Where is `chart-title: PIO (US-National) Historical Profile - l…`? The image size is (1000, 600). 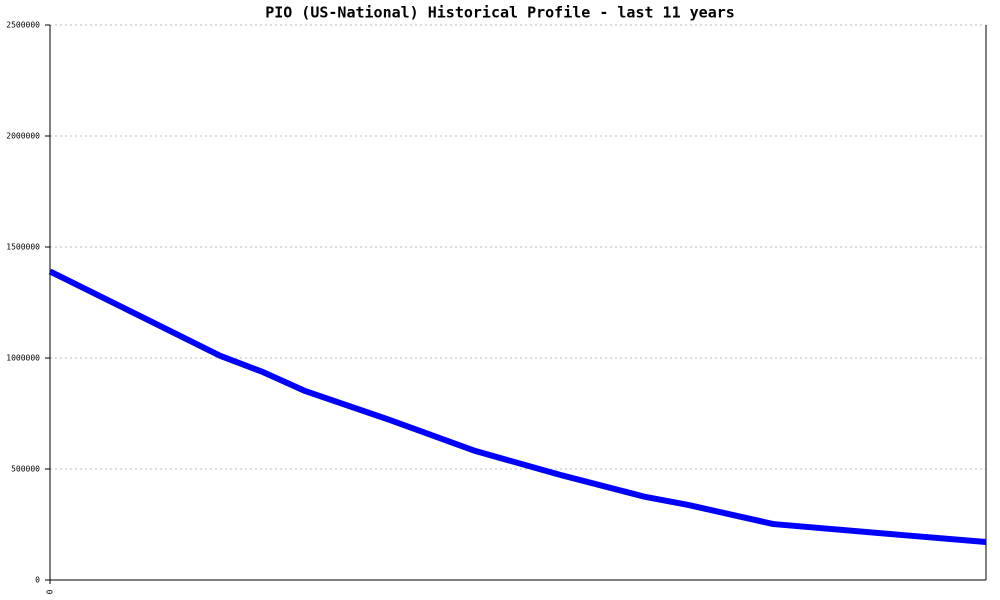
chart-title: PIO (US-National) Historical Profile - l… is located at coordinates (500, 13).